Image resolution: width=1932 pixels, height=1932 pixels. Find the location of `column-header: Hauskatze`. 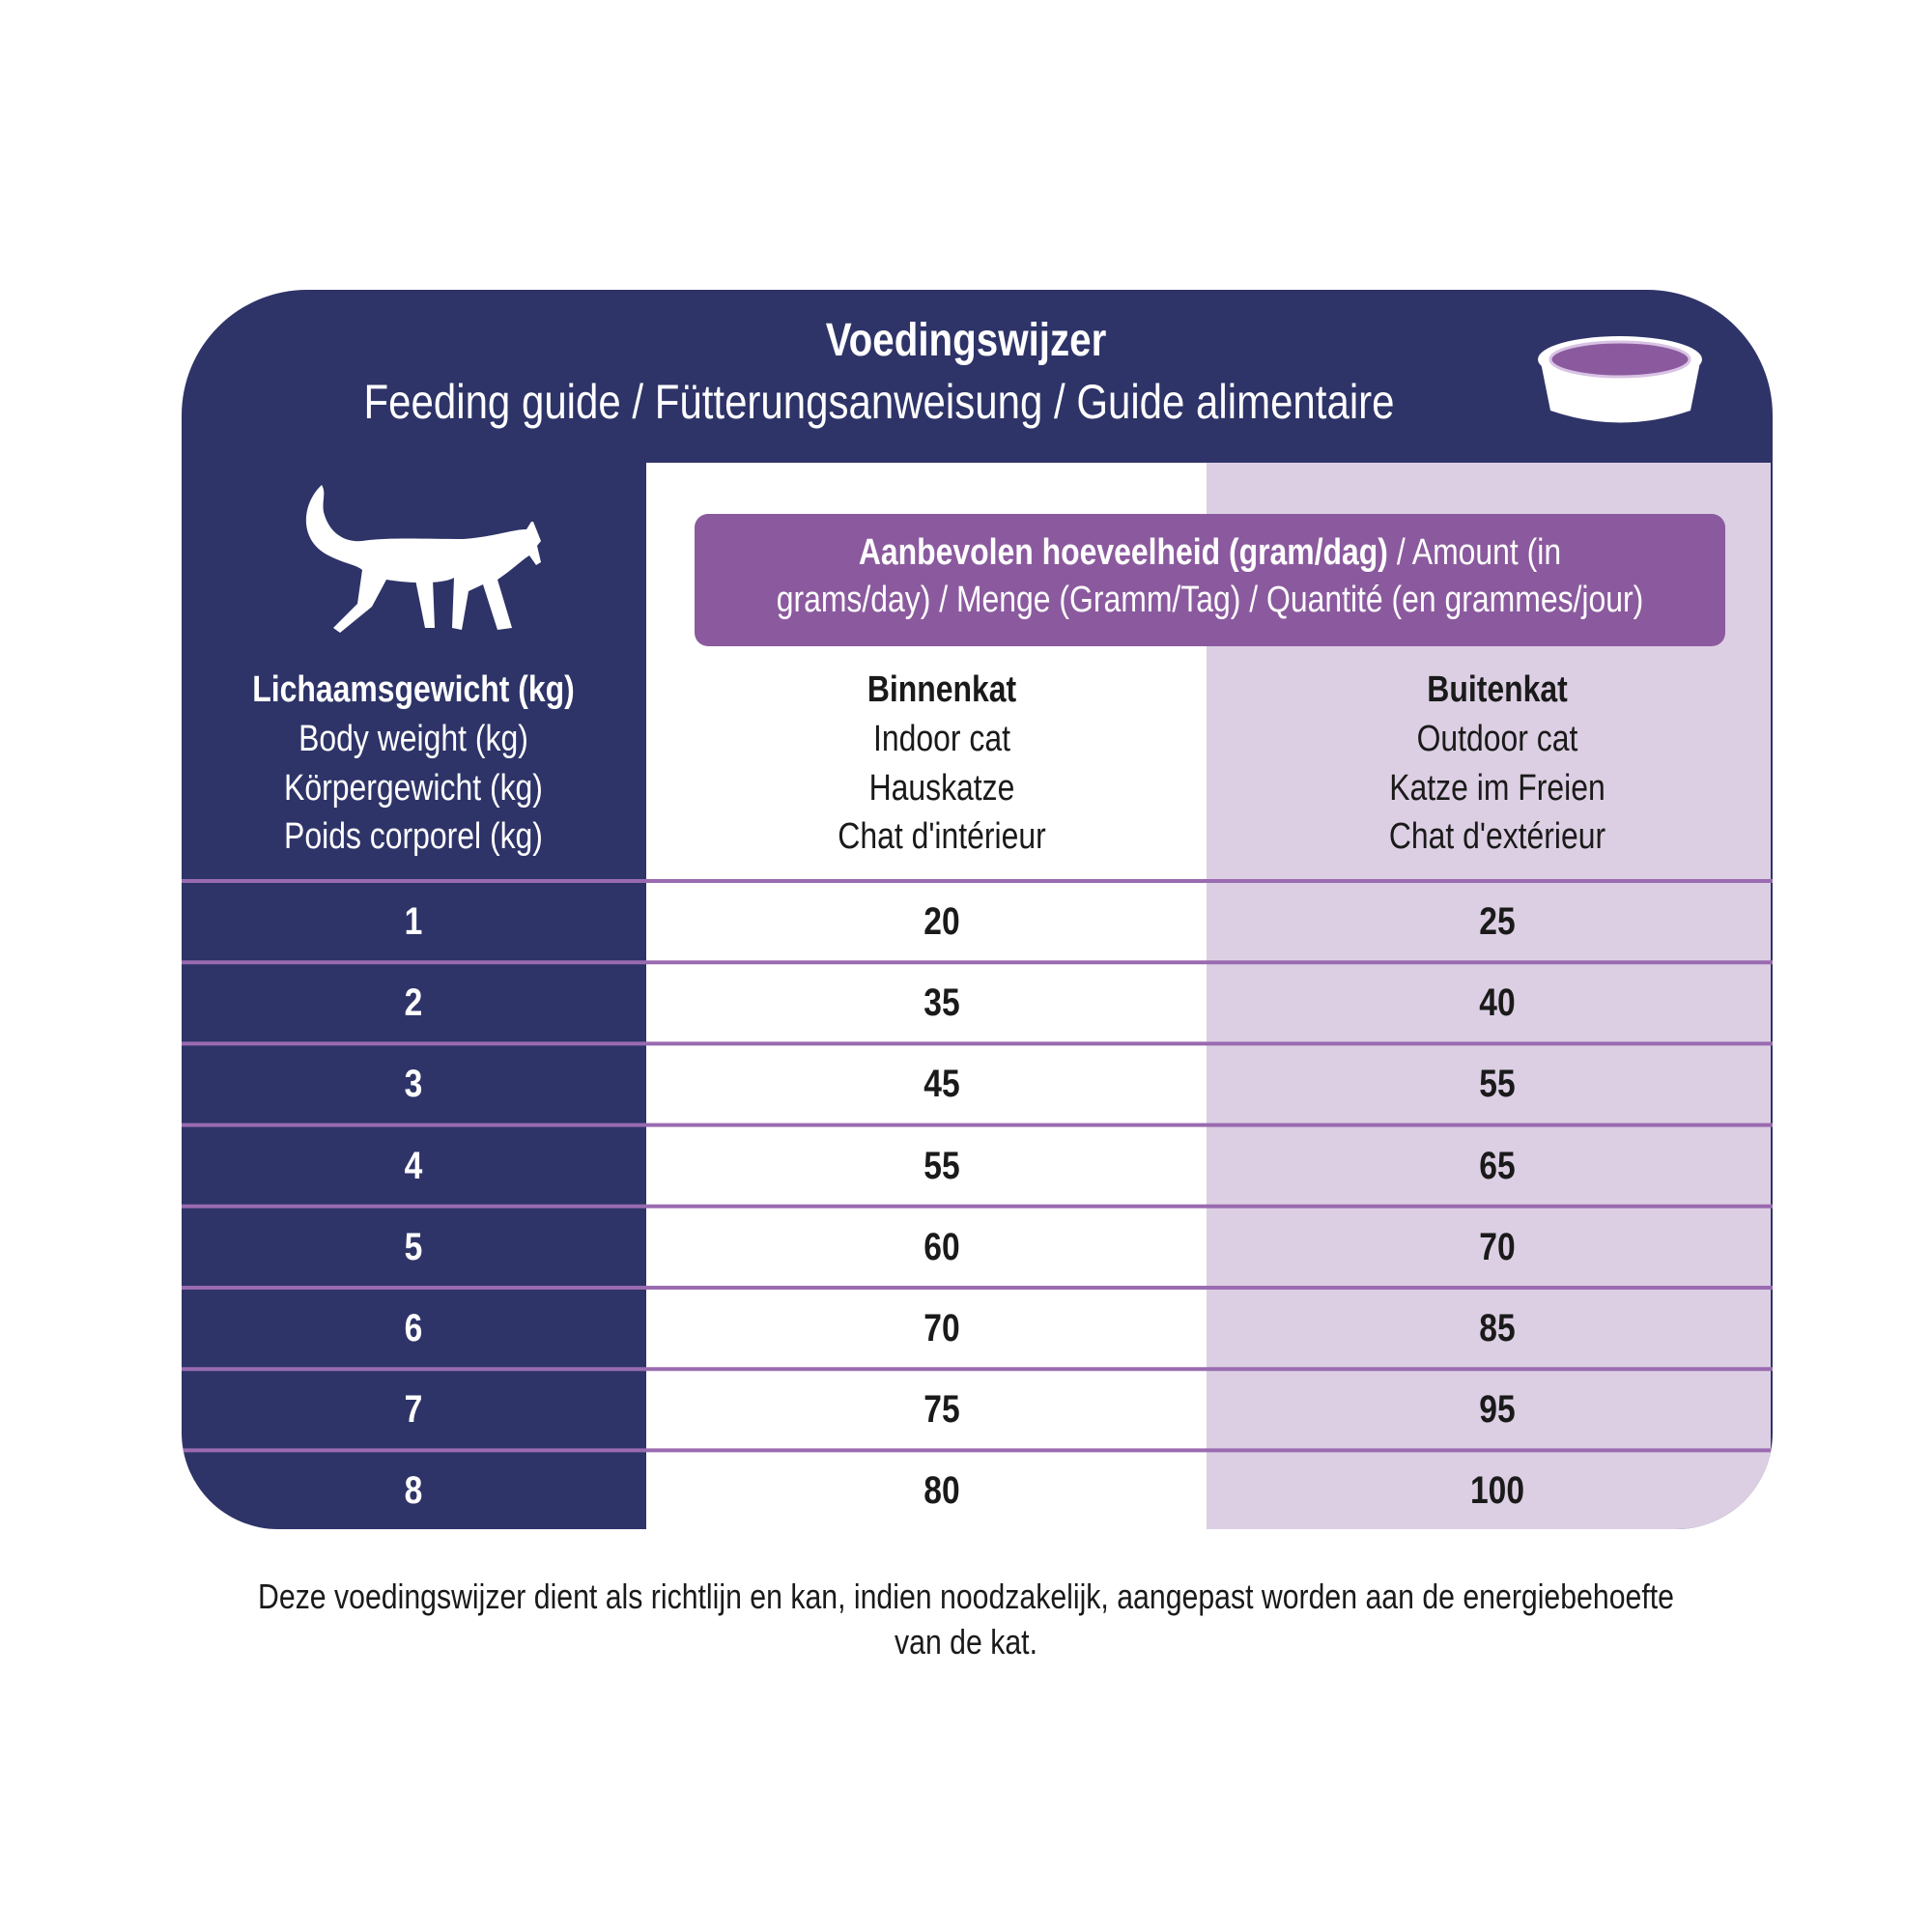

column-header: Hauskatze is located at coordinates (941, 788).